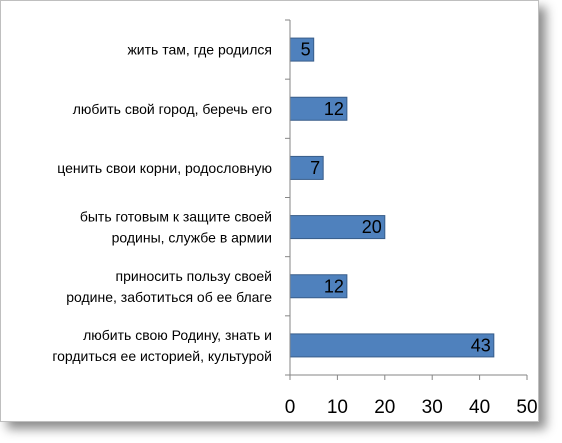  What do you see at coordinates (315, 168) in the screenshot?
I see `data-label: 7` at bounding box center [315, 168].